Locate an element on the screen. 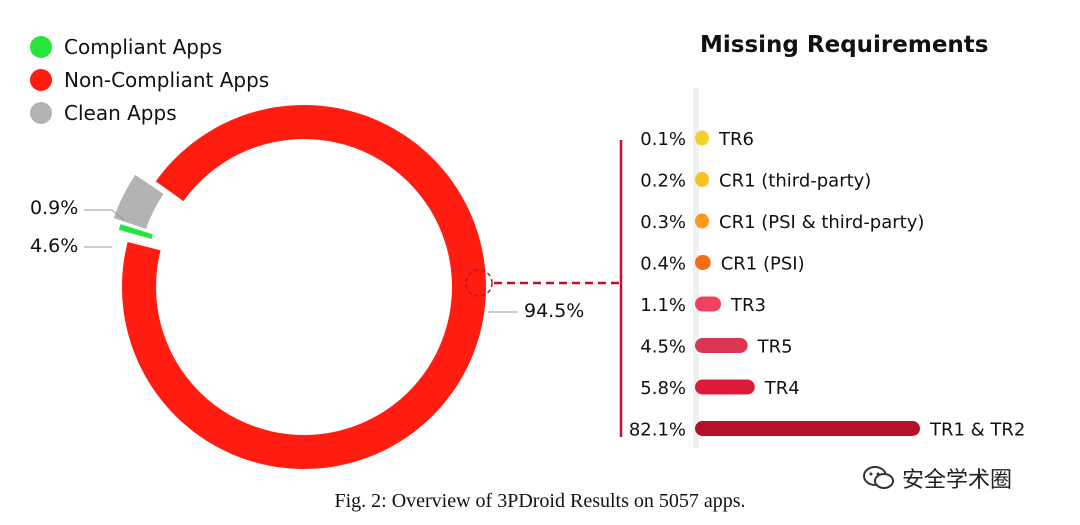 The image size is (1080, 525). bar-cr1-psi-third-party- is located at coordinates (702, 221).